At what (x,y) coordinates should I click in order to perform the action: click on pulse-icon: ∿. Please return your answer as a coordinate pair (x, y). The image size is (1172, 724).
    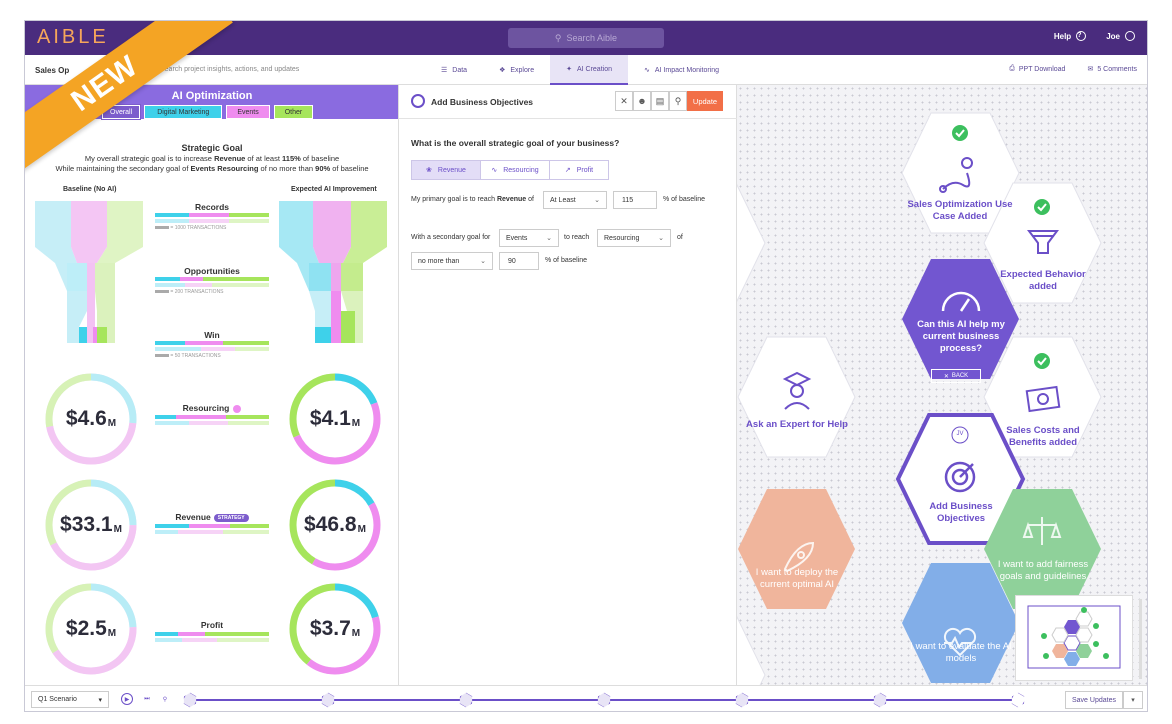
    Looking at the image, I should click on (647, 70).